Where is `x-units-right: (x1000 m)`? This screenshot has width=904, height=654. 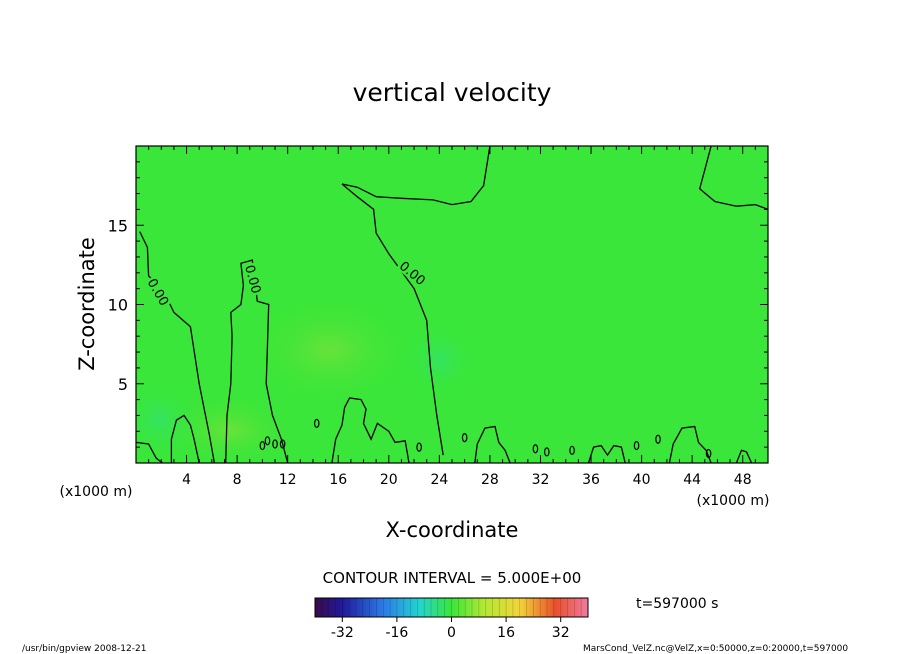
x-units-right: (x1000 m) is located at coordinates (733, 501).